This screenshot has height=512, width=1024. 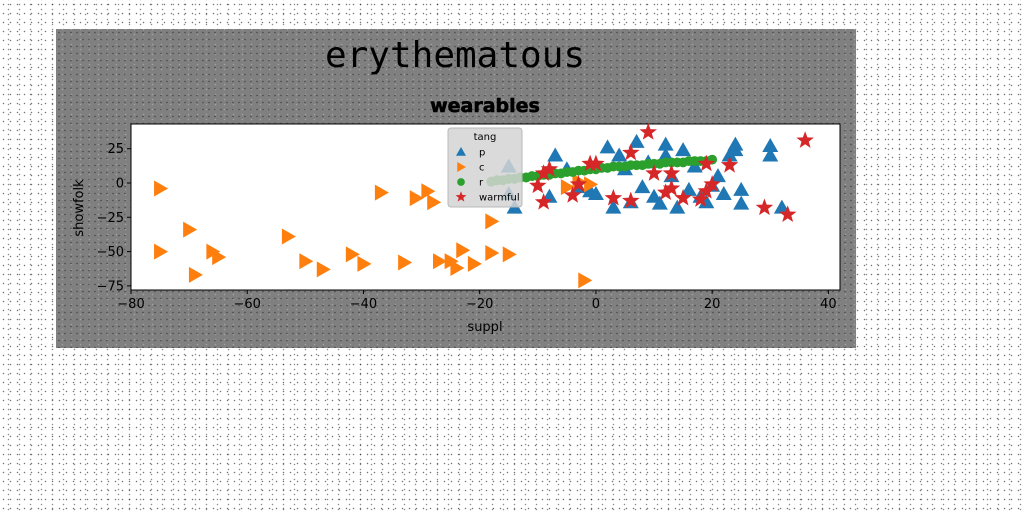 I want to click on legend-label-p: p, so click(x=482, y=153).